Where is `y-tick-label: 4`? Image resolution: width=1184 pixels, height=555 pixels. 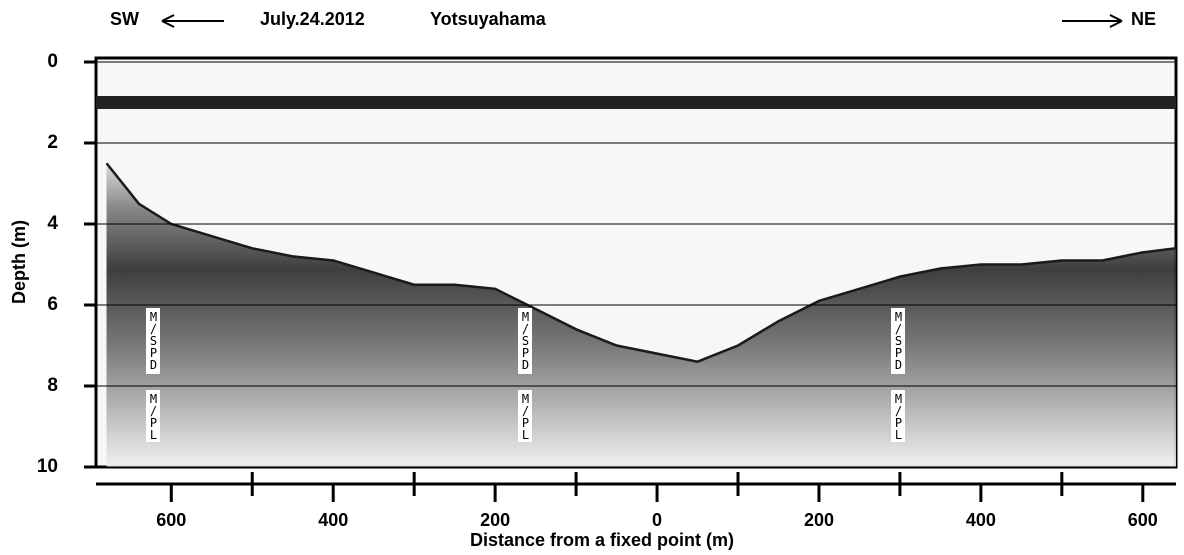
y-tick-label: 4 is located at coordinates (52, 223).